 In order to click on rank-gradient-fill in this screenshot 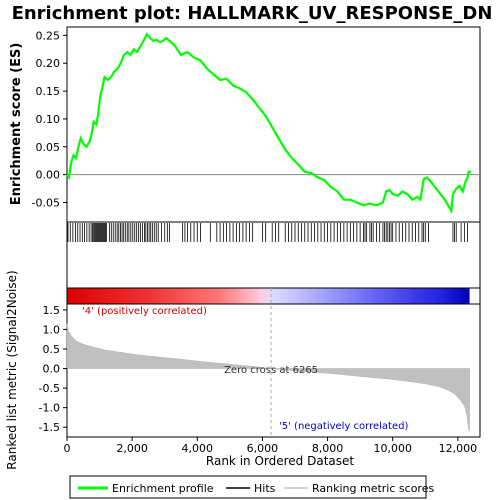, I will do `click(268, 296)`.